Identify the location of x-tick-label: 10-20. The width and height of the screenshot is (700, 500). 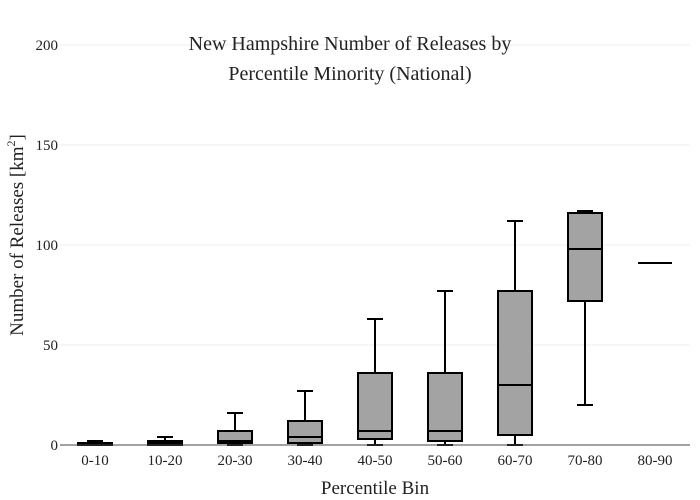
(165, 461).